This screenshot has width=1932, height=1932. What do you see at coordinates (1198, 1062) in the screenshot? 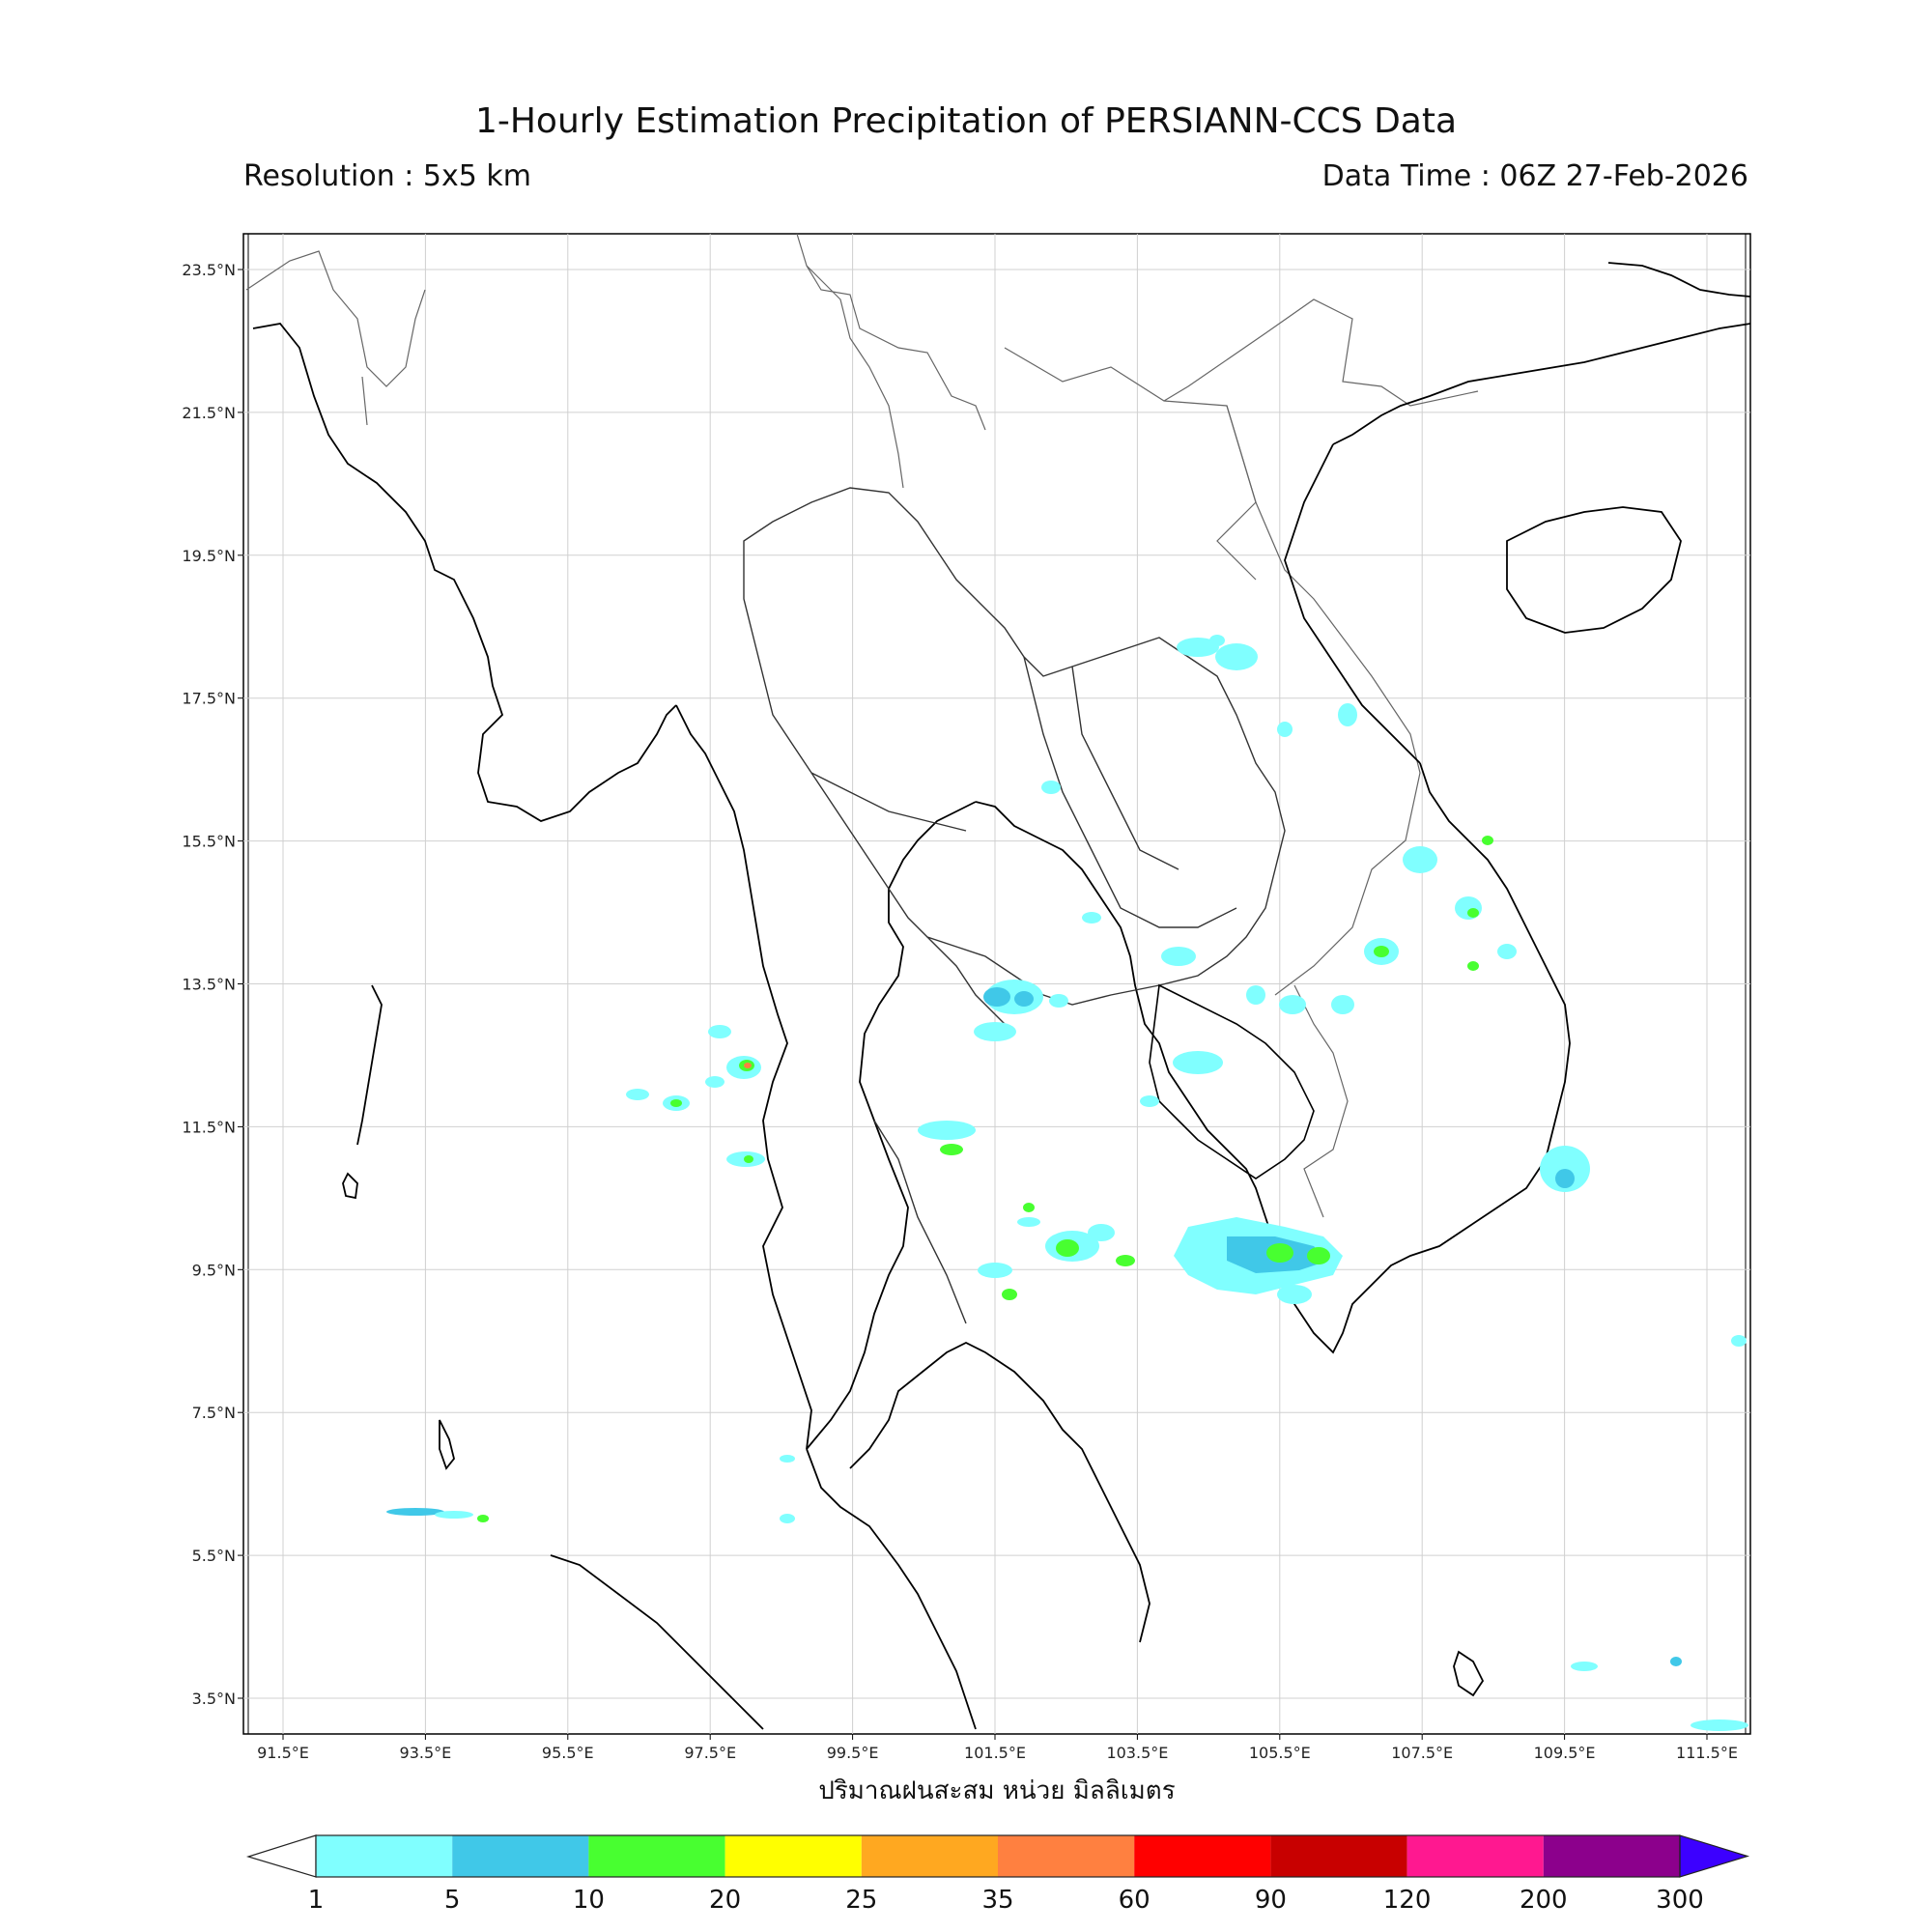
I see `precip-tonle-sap` at bounding box center [1198, 1062].